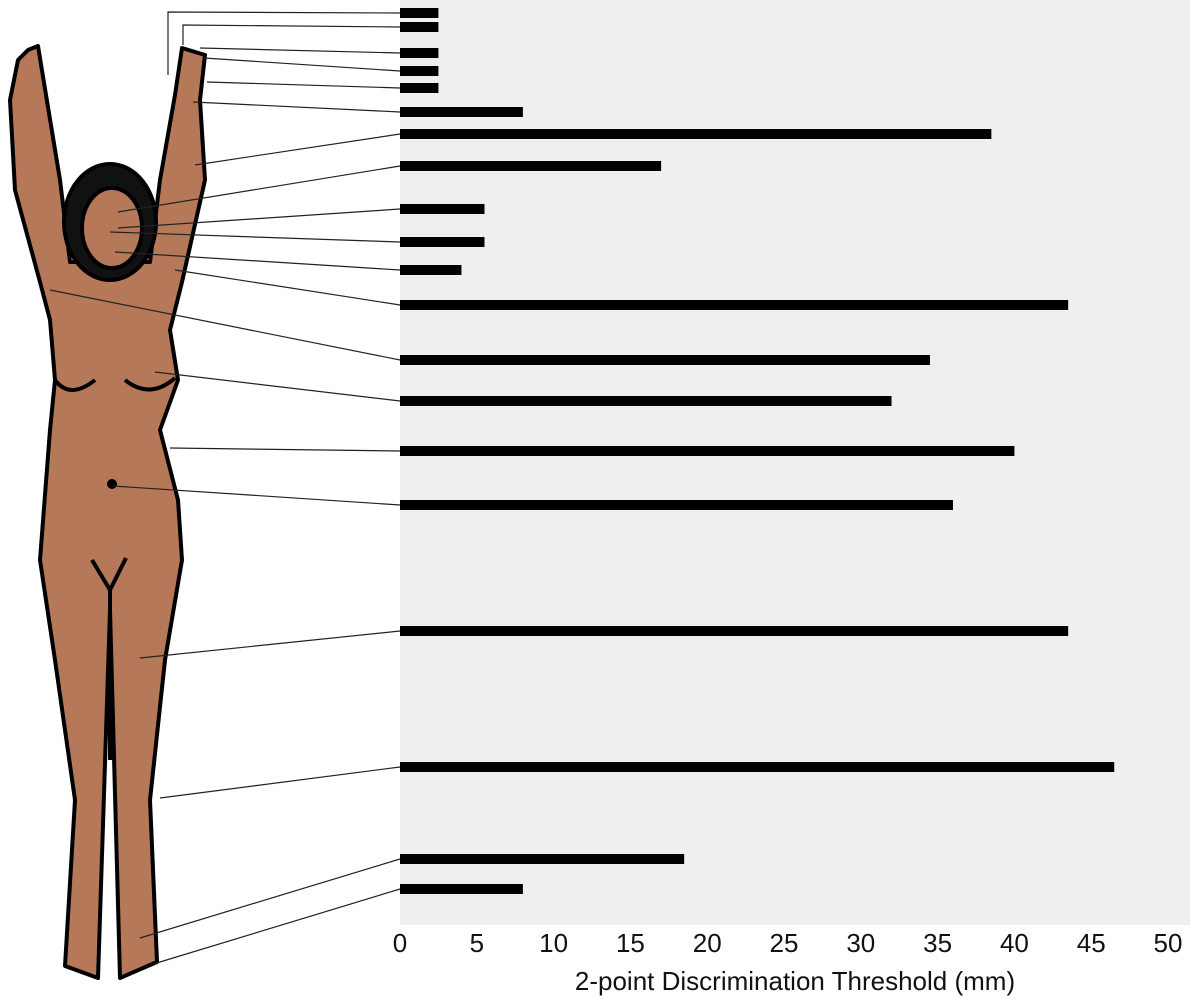 The width and height of the screenshot is (1198, 1006). Describe the element at coordinates (1014, 943) in the screenshot. I see `x-tick-label: 40` at that location.